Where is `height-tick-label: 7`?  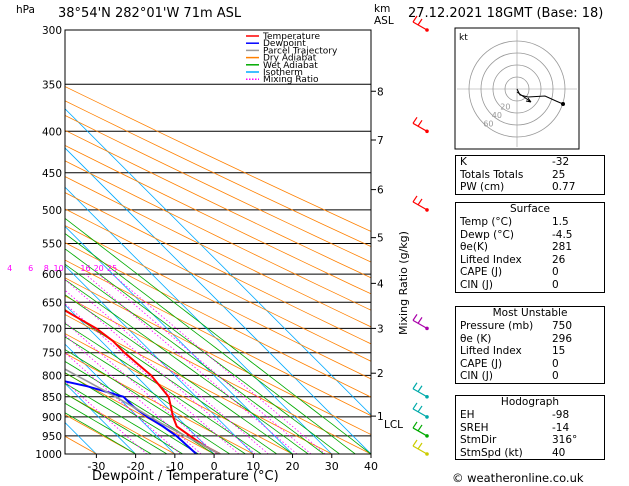
height-tick-label: 7 is located at coordinates (380, 141).